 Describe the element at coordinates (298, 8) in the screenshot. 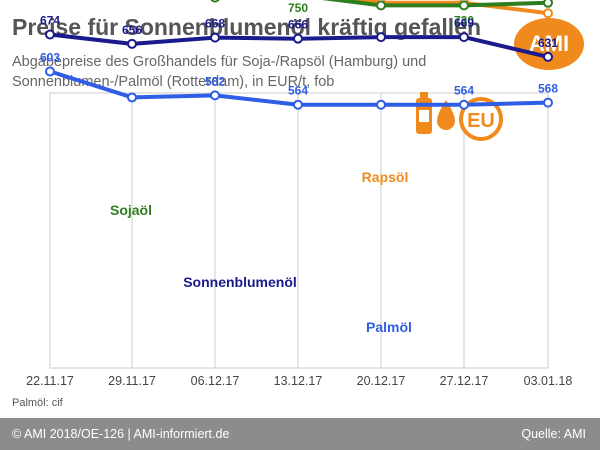

I see `data-label: 750` at that location.